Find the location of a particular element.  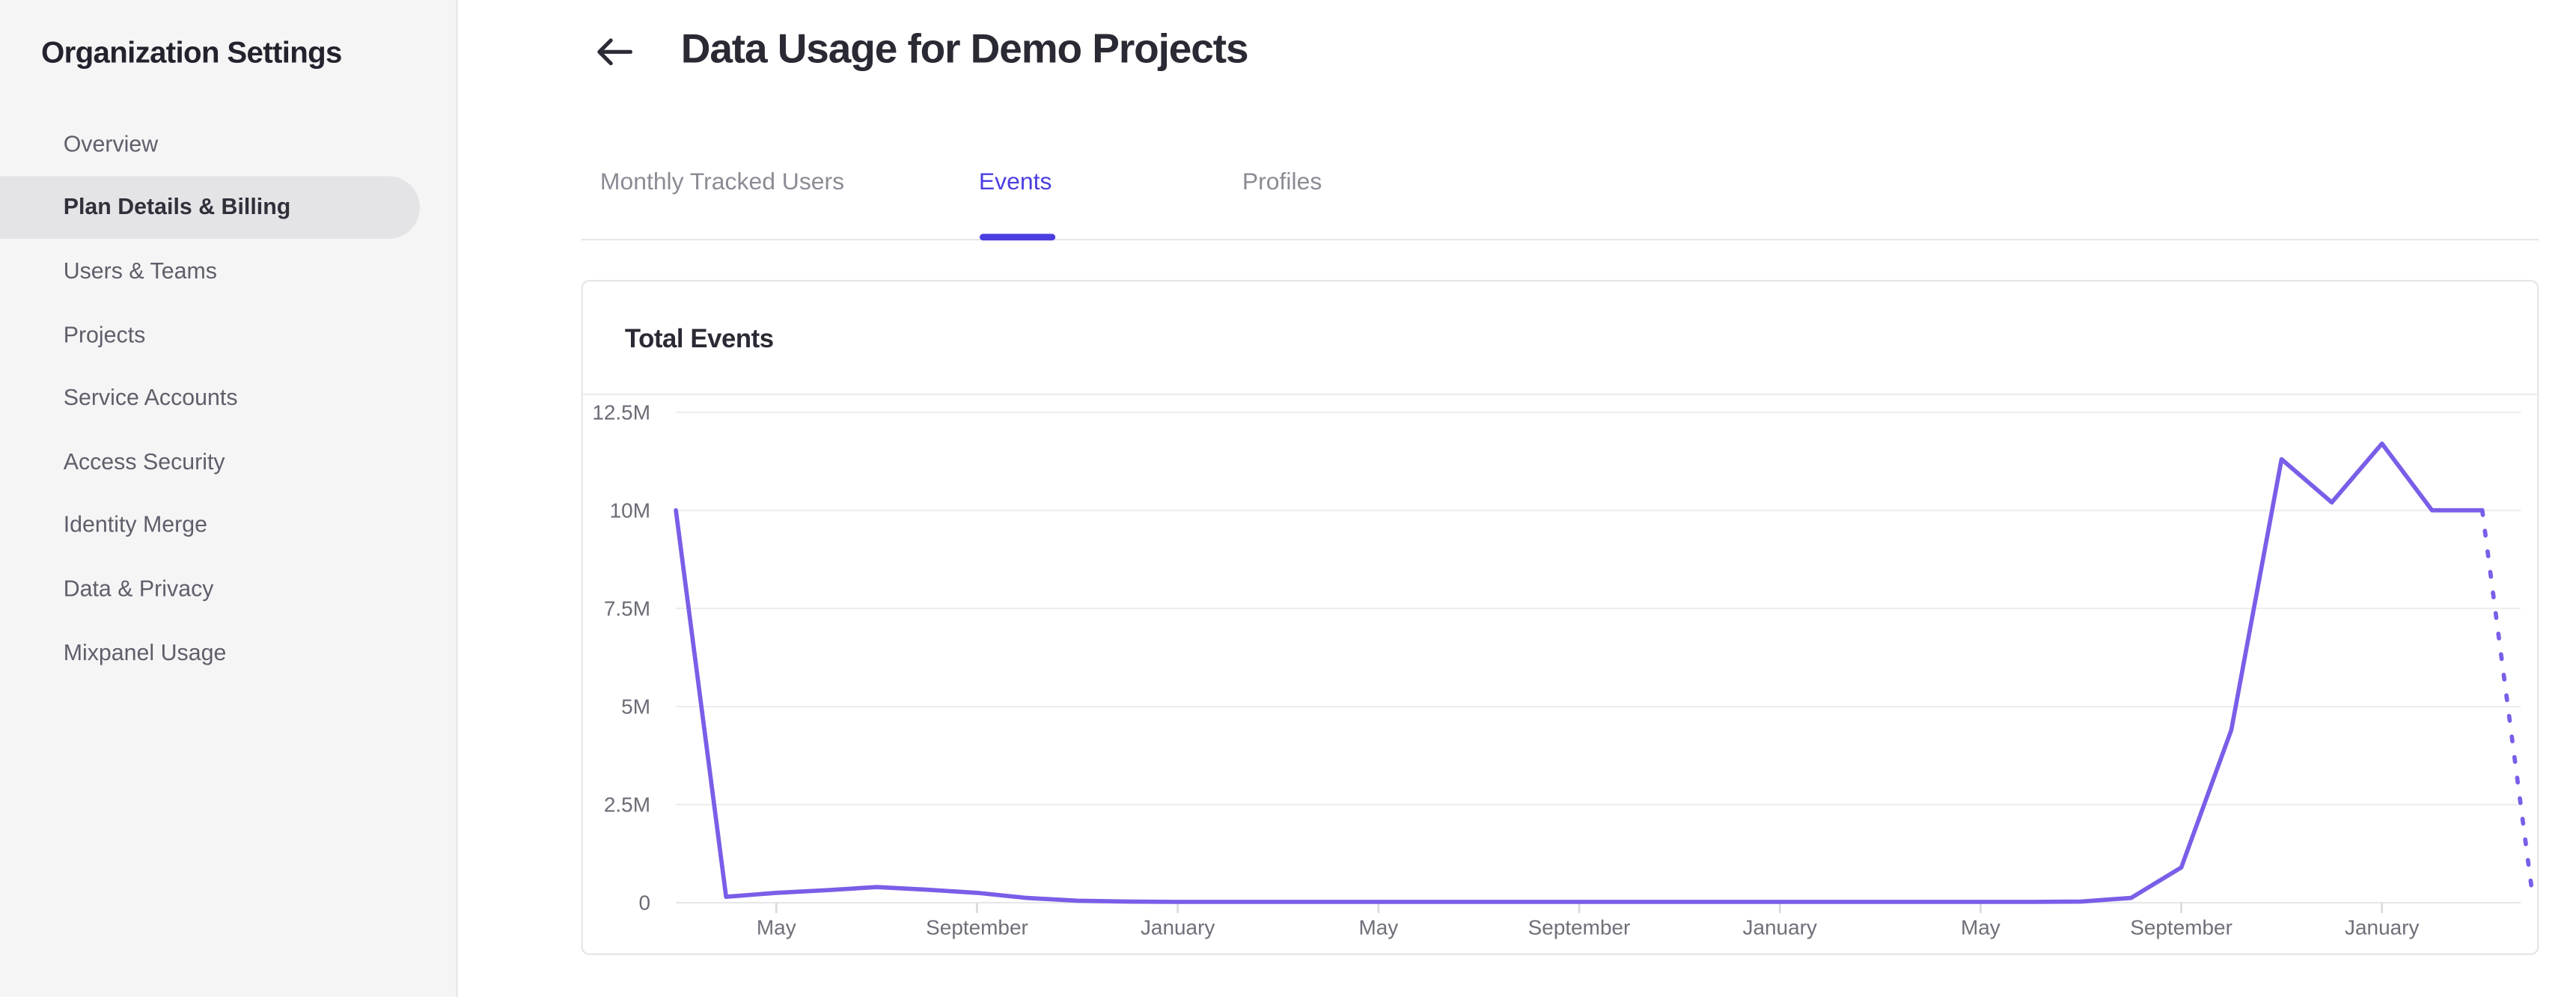

sidebar-item-projects: Projects is located at coordinates (105, 334).